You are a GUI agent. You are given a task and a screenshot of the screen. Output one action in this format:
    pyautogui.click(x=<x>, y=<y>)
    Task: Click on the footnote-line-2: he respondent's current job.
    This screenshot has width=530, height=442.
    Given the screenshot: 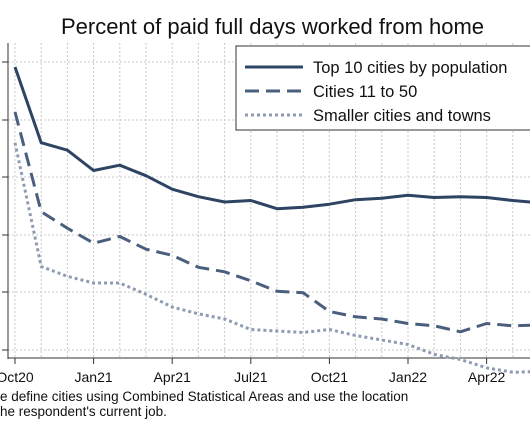 What is the action you would take?
    pyautogui.click(x=83, y=411)
    